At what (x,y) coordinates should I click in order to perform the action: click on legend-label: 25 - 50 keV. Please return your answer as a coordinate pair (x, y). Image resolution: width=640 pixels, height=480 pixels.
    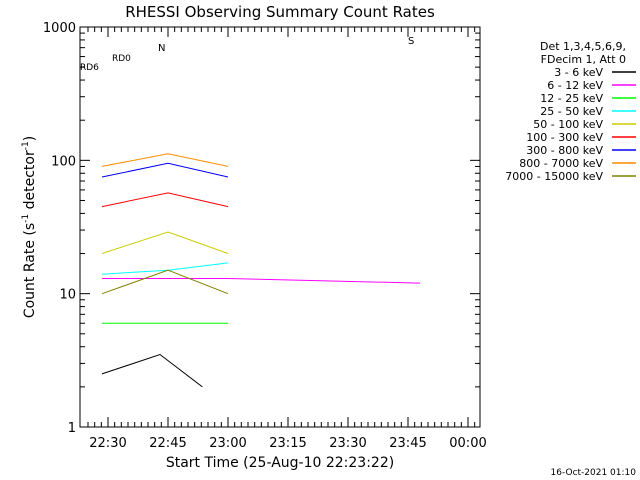
    Looking at the image, I should click on (571, 111).